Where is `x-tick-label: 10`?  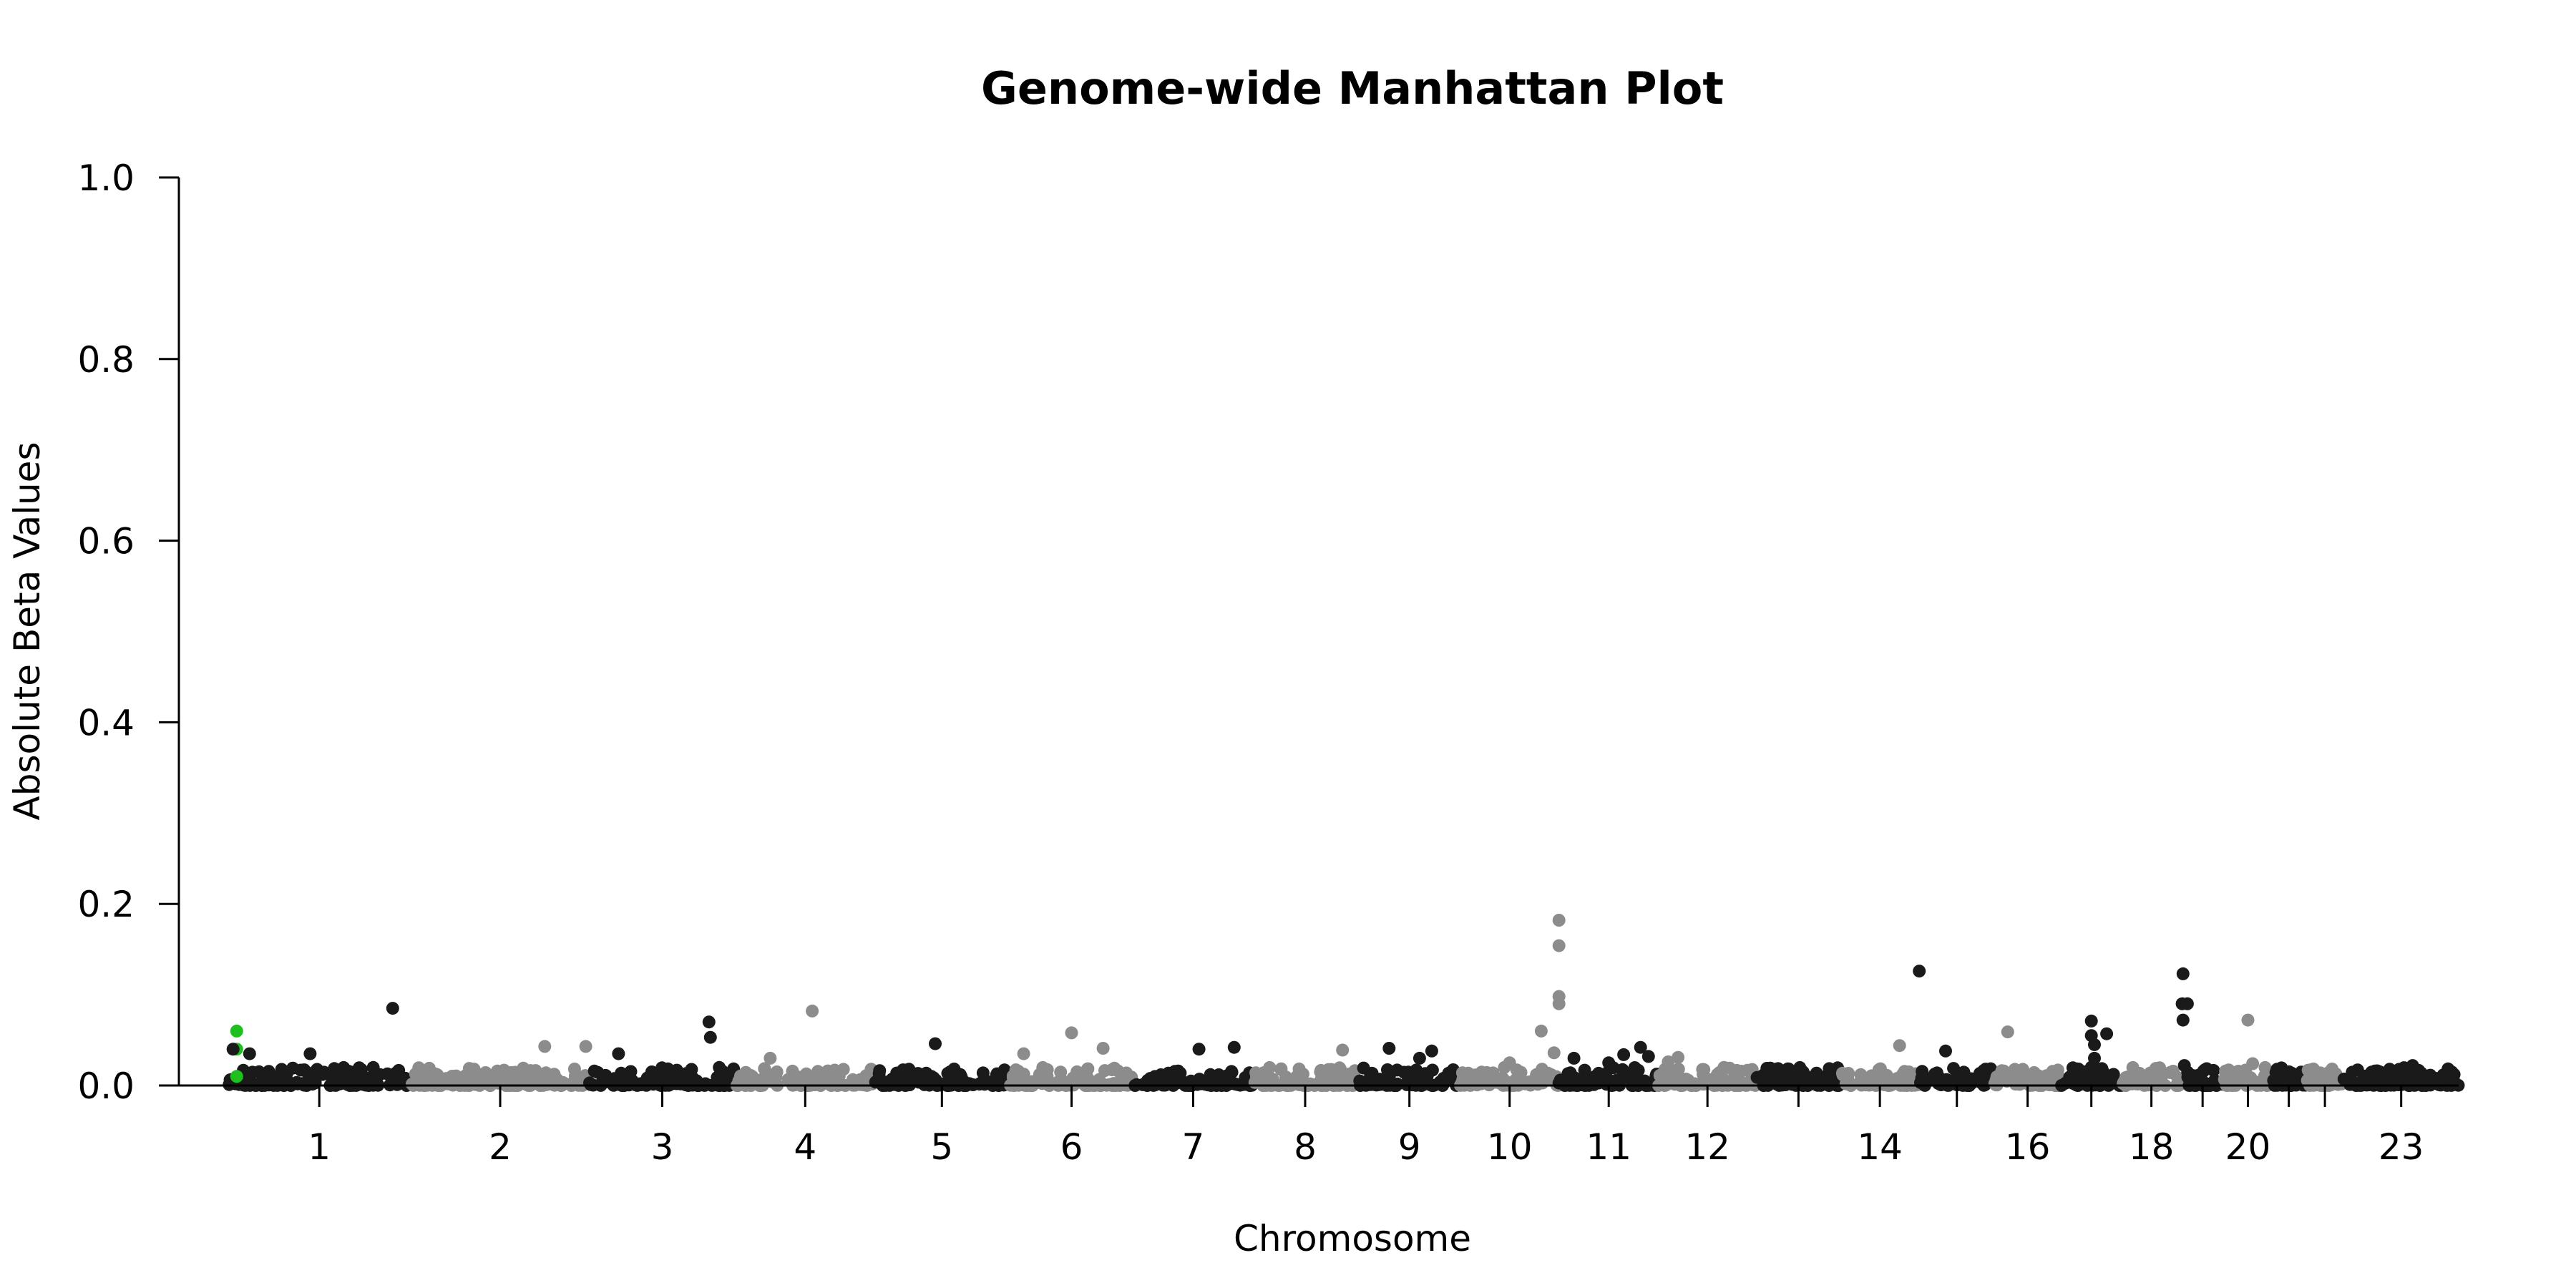 x-tick-label: 10 is located at coordinates (1510, 1147).